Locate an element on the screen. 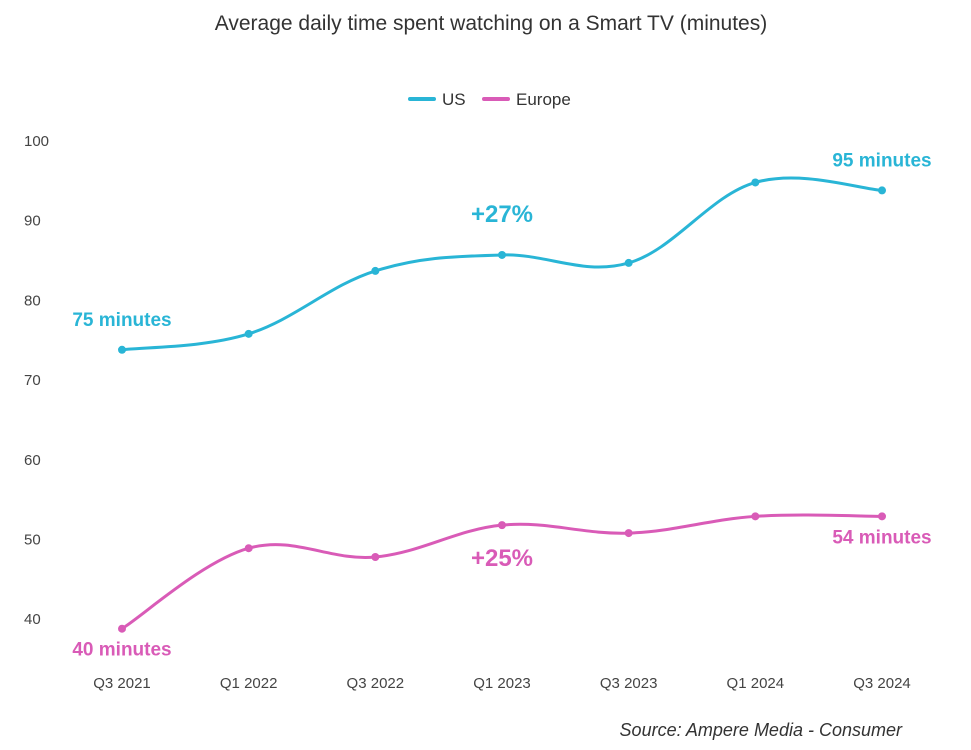 This screenshot has height=750, width=971. legend: US Europe is located at coordinates (489, 99).